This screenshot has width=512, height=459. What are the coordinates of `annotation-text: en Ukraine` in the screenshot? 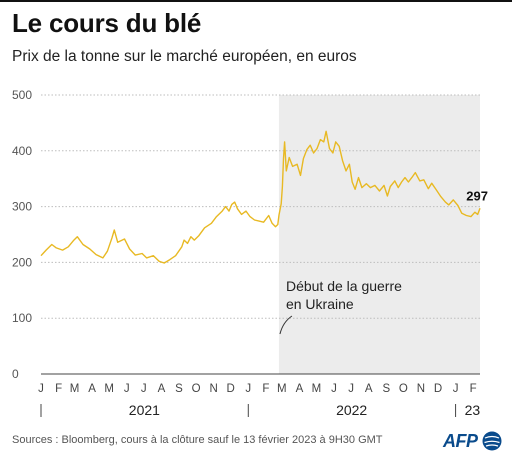 It's located at (320, 304).